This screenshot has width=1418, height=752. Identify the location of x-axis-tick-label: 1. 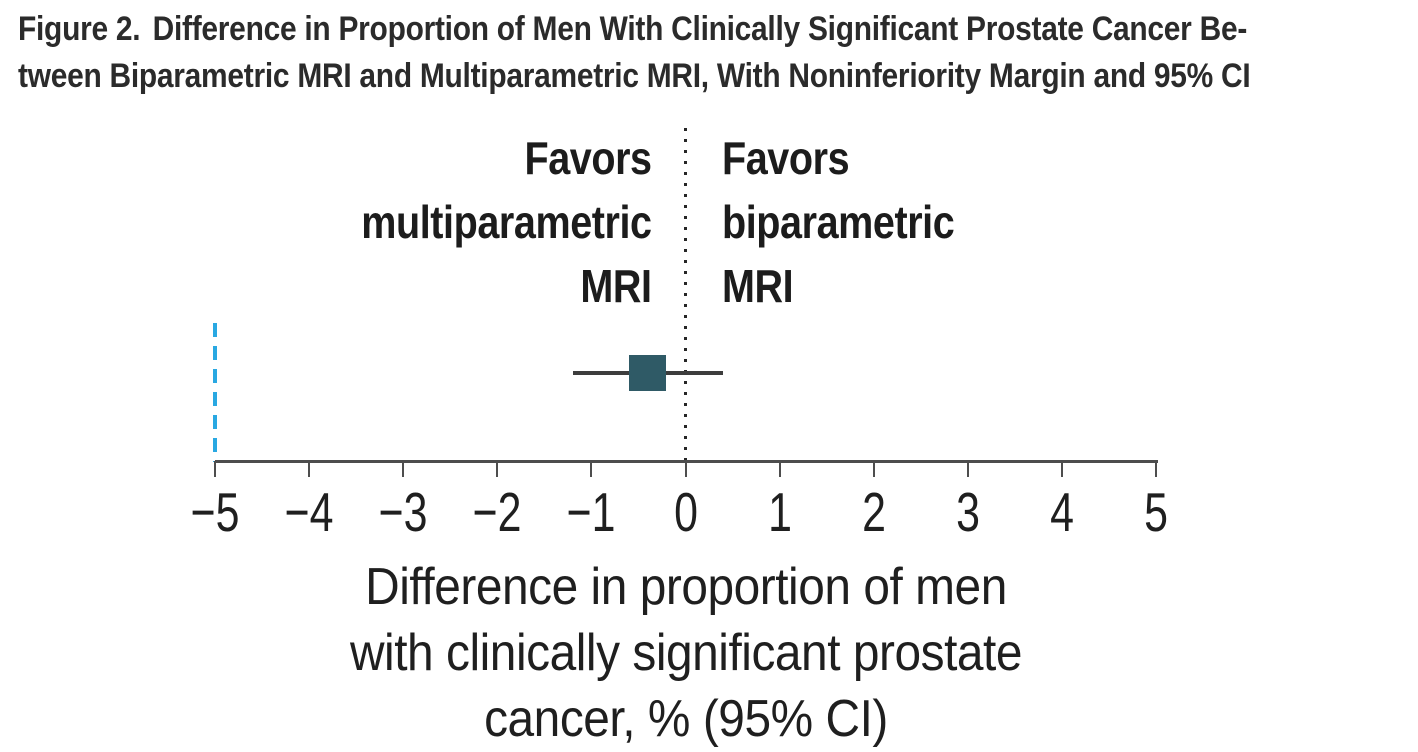
(779, 512).